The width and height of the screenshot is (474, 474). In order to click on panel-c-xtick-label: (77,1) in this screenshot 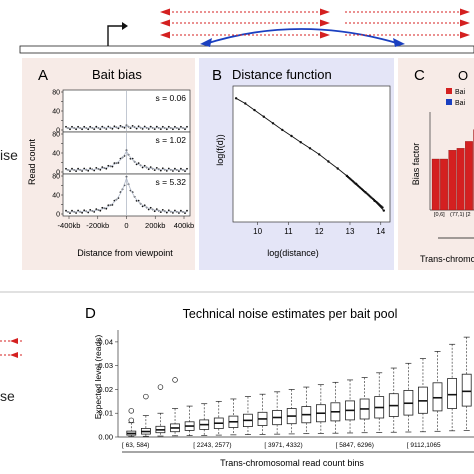, I will do `click(457, 215)`.